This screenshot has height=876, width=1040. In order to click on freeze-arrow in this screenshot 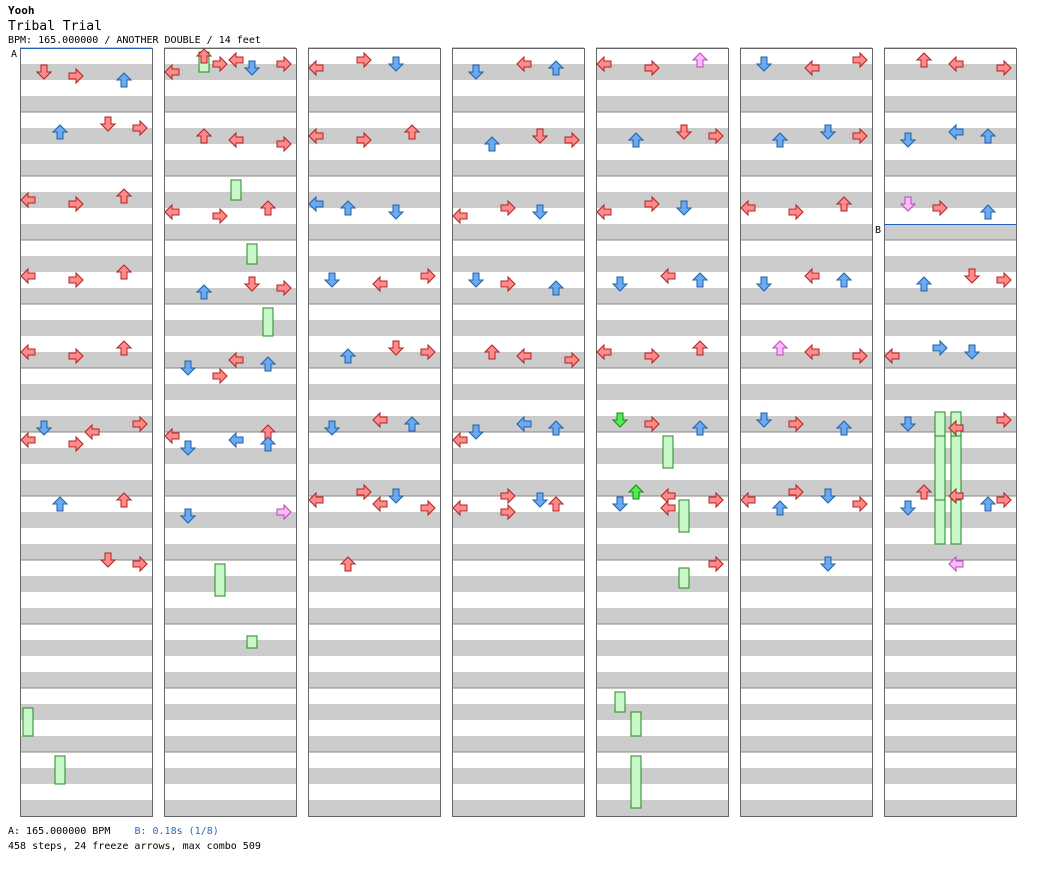, I will do `click(684, 516)`.